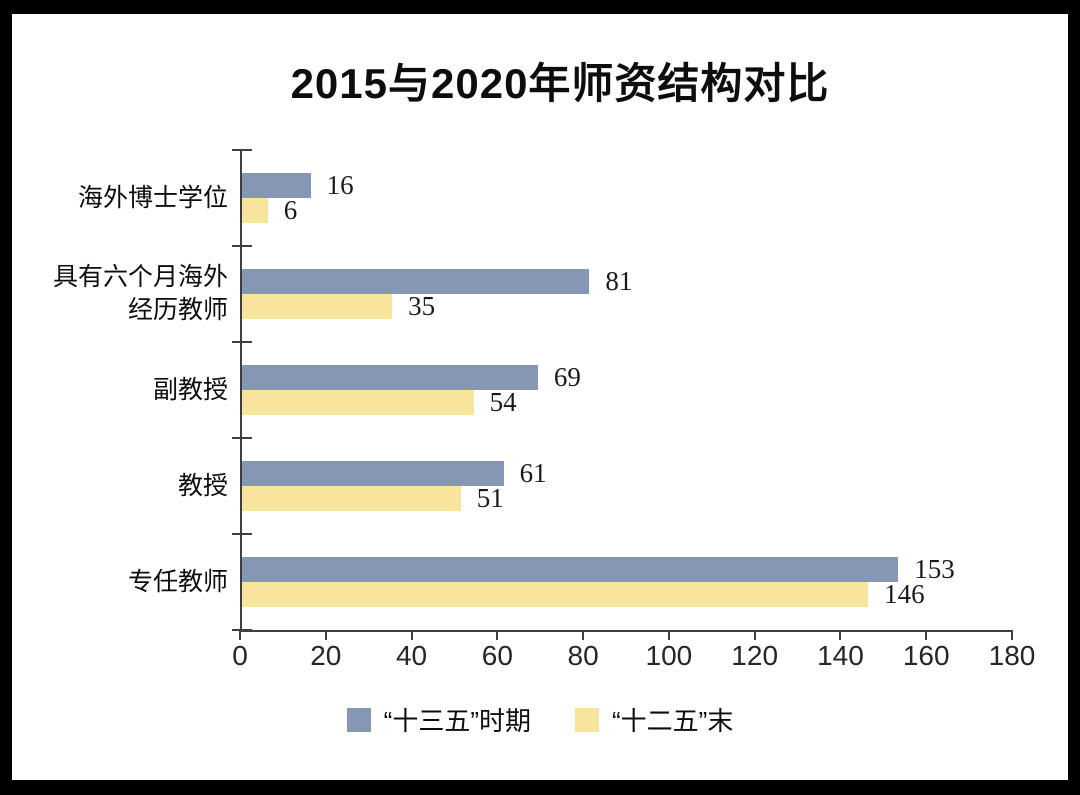 The width and height of the screenshot is (1080, 795). Describe the element at coordinates (202, 485) in the screenshot. I see `category-label: 教授` at that location.